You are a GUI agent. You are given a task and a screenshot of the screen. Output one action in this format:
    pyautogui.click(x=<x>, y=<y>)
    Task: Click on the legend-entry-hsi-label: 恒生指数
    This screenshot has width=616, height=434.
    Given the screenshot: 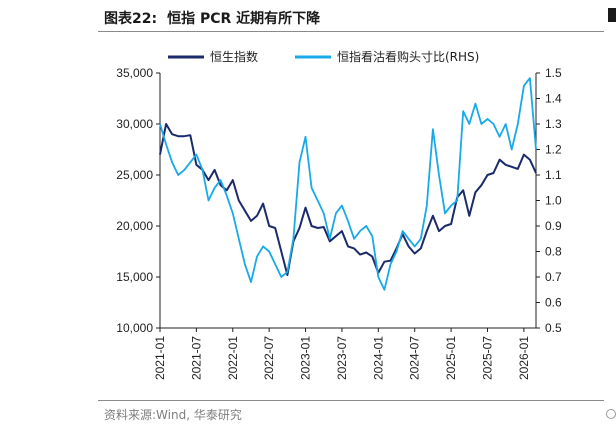 What is the action you would take?
    pyautogui.click(x=234, y=56)
    